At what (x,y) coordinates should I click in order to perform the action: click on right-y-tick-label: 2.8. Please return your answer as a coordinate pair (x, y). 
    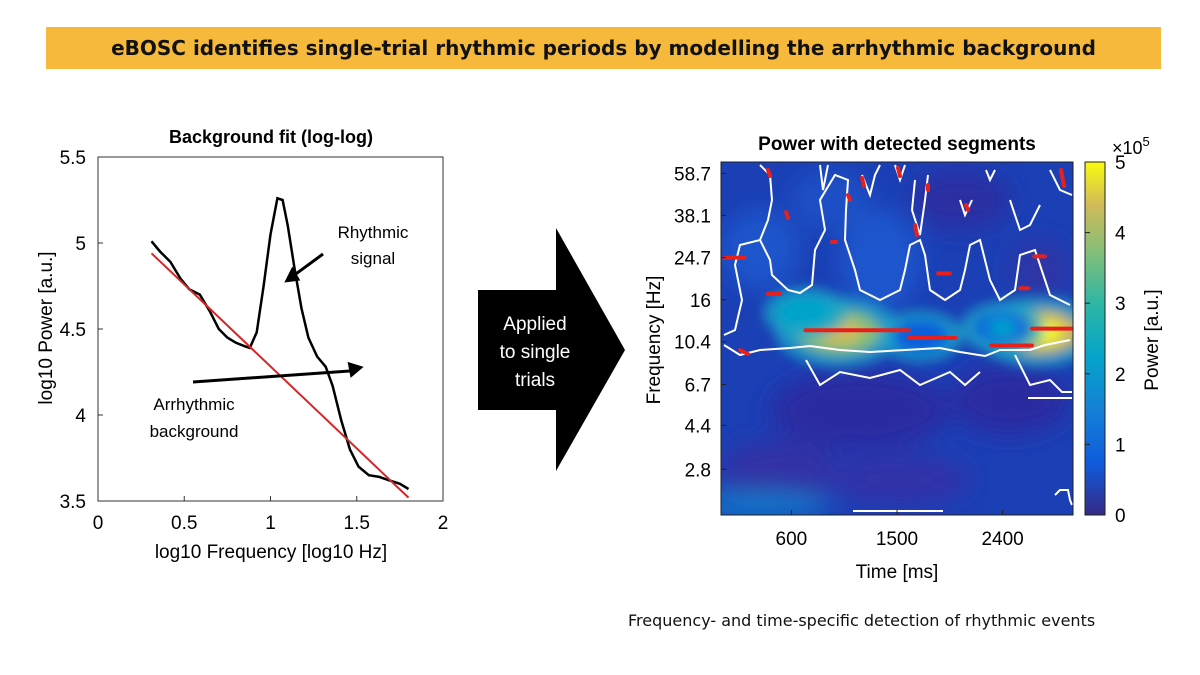
    Looking at the image, I should click on (698, 470).